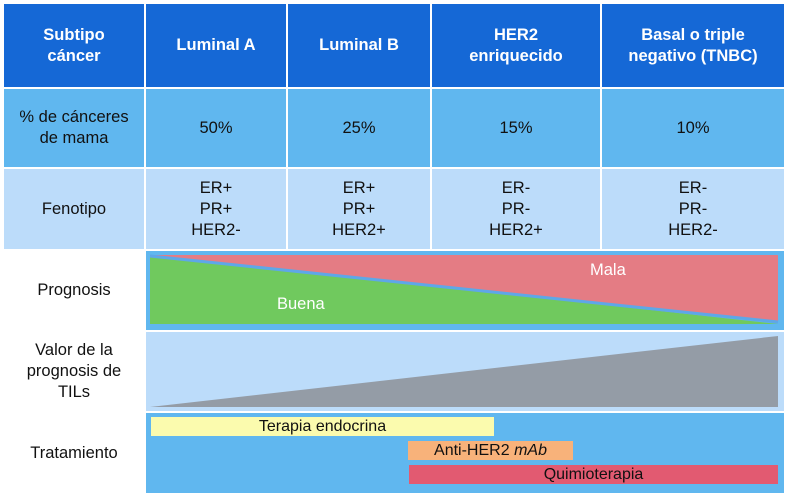 Image resolution: width=788 pixels, height=503 pixels. What do you see at coordinates (516, 209) in the screenshot?
I see `phenotype-her2: ER- PR- HER2+` at bounding box center [516, 209].